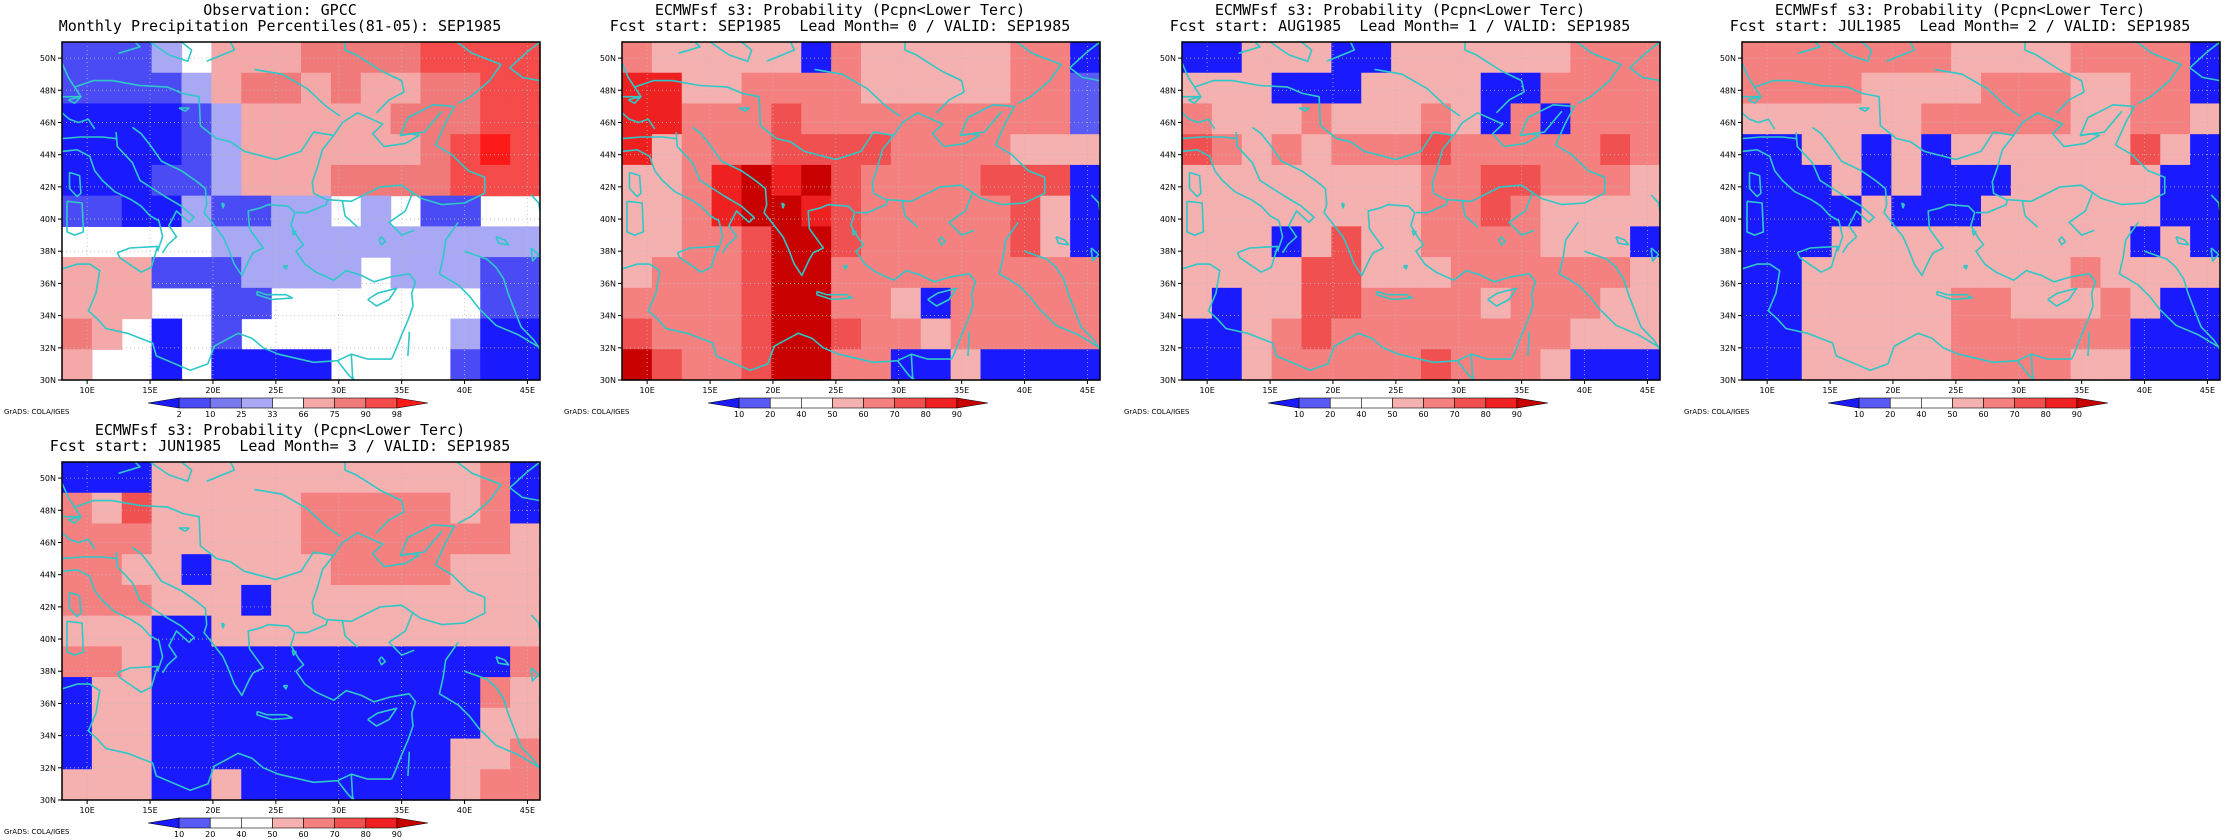 The image size is (2240, 840). What do you see at coordinates (48, 768) in the screenshot?
I see `lat-label: 32N` at bounding box center [48, 768].